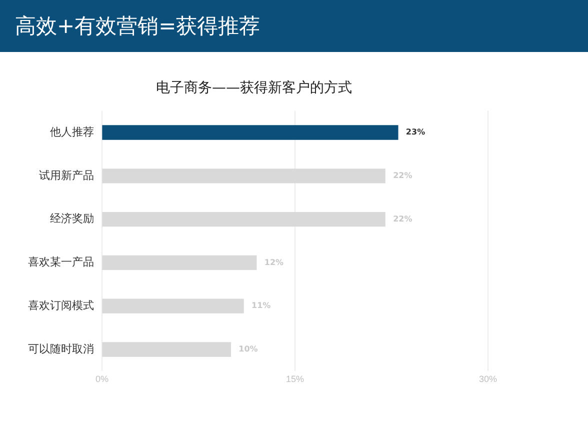 The height and width of the screenshot is (438, 588). What do you see at coordinates (72, 219) in the screenshot?
I see `y-tick-label: 经济奖励` at bounding box center [72, 219].